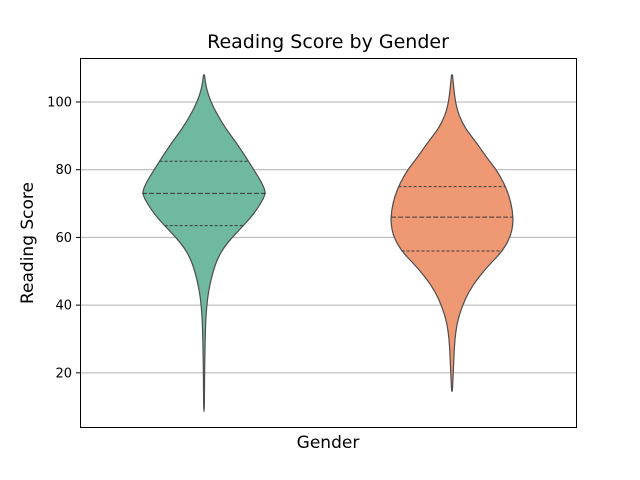 Image resolution: width=640 pixels, height=480 pixels. I want to click on y-tick-label-40: 40, so click(63, 306).